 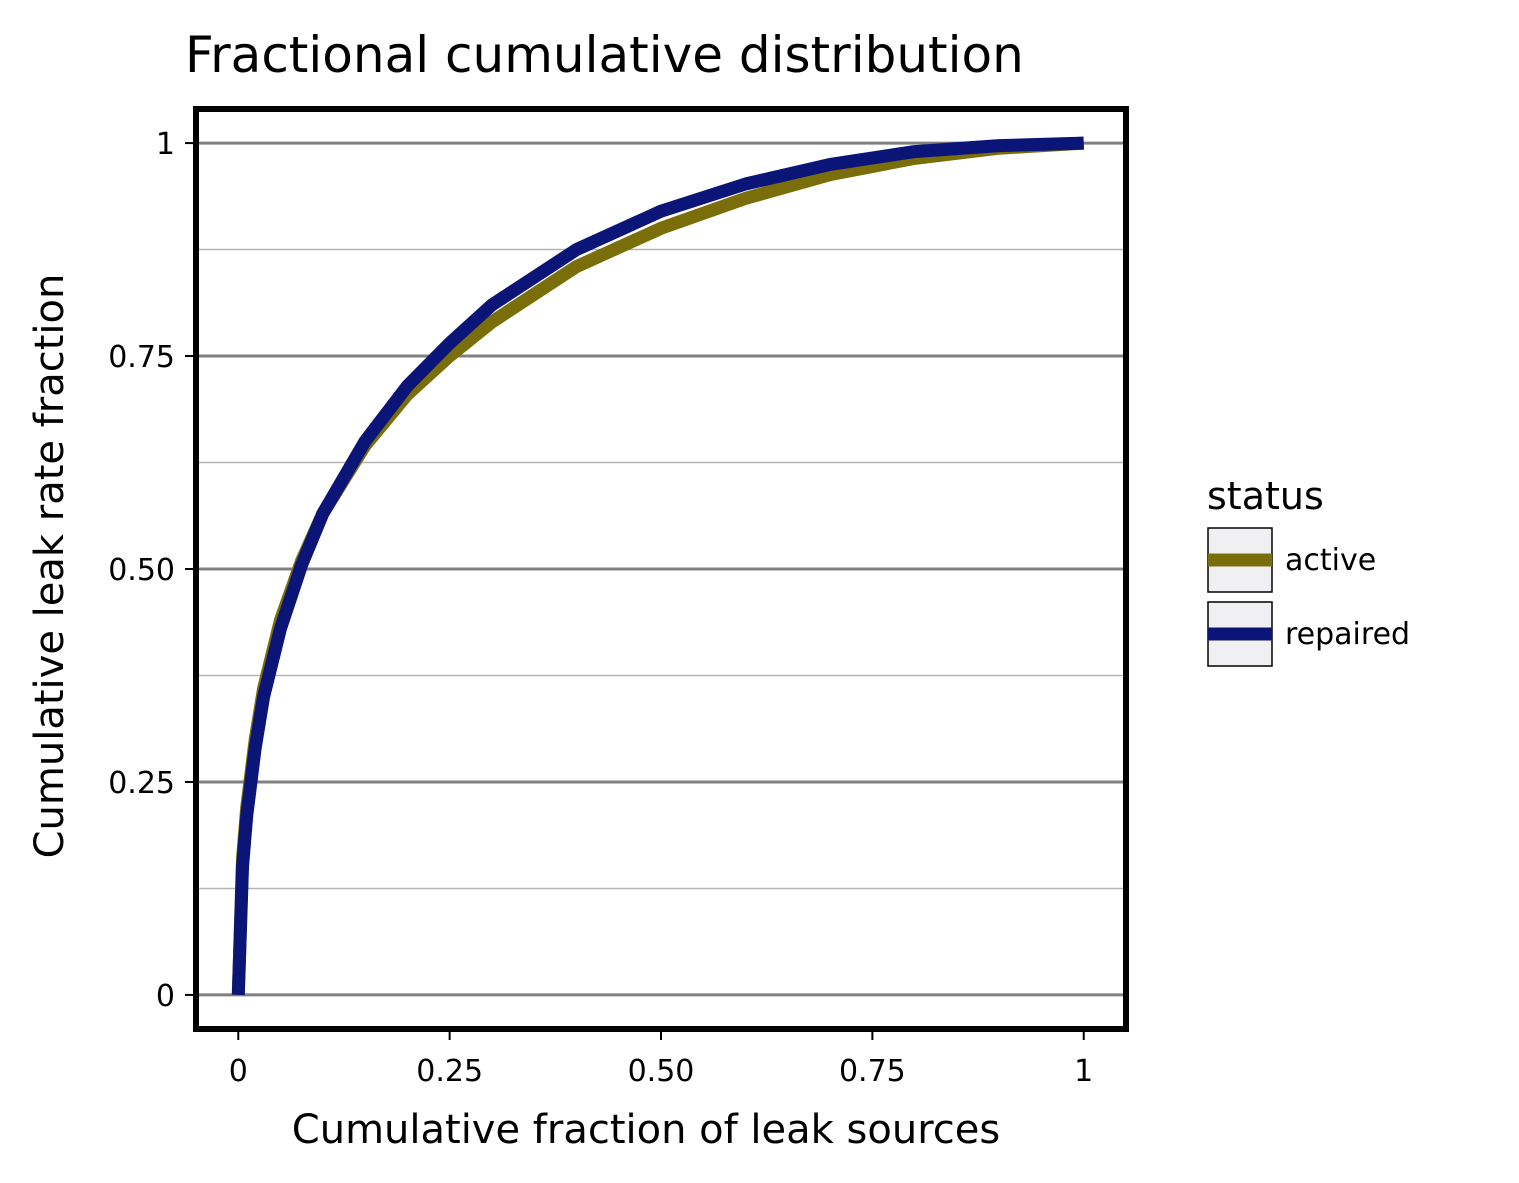 What do you see at coordinates (661, 1071) in the screenshot?
I see `x-tick-label: 0.50` at bounding box center [661, 1071].